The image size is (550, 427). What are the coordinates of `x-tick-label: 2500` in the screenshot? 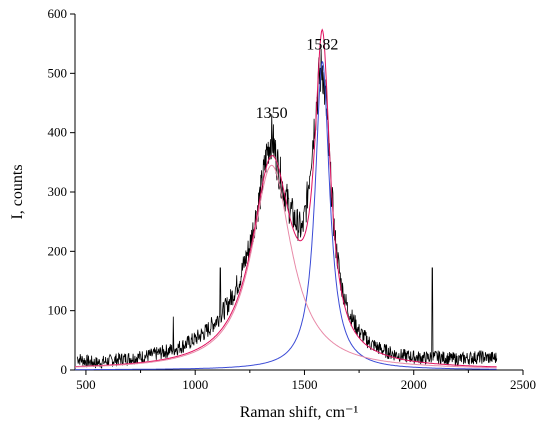 It's located at (523, 384).